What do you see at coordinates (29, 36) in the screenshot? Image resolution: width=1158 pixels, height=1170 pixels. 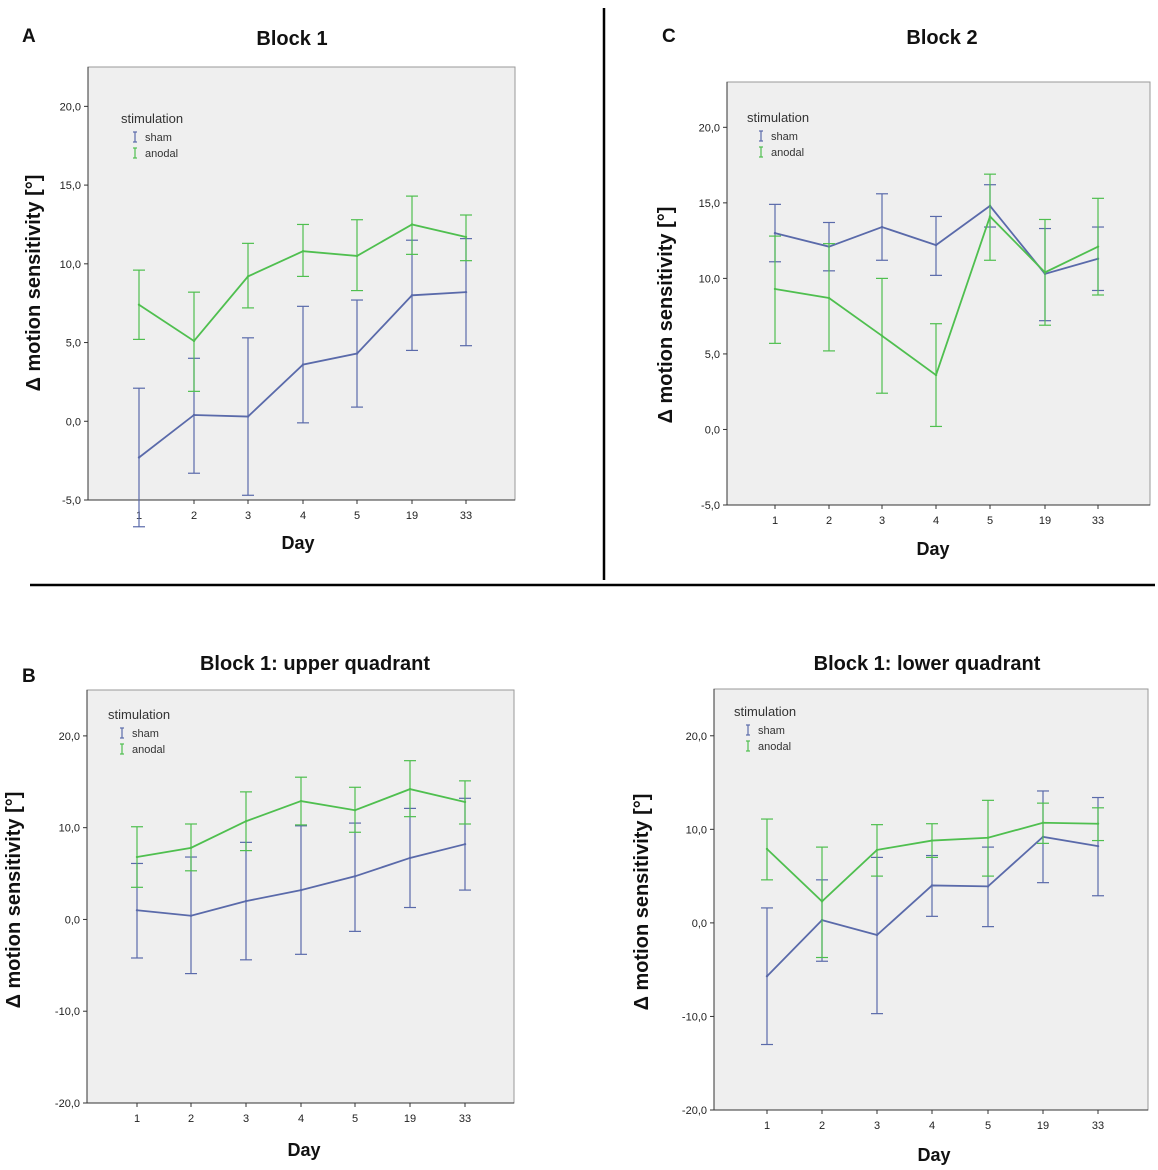 I see `panel-letter-a: A` at bounding box center [29, 36].